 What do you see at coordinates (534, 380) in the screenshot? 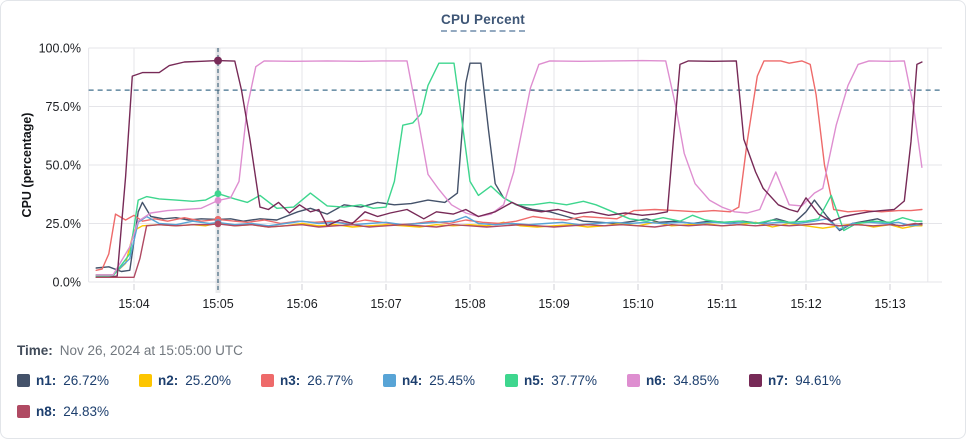
I see `legend-series-name: n5:` at bounding box center [534, 380].